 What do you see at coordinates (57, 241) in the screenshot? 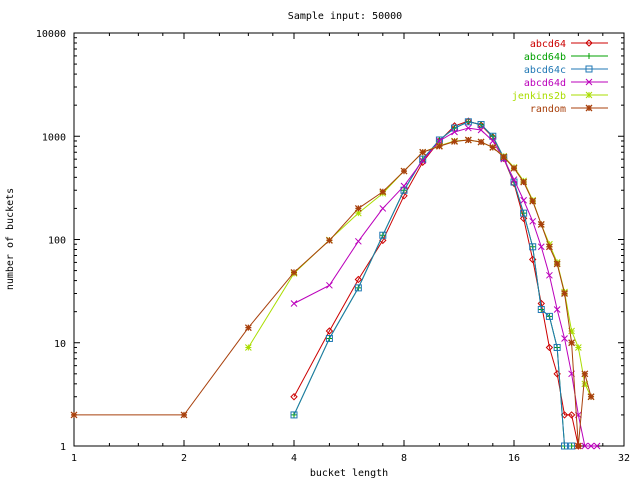
I see `y-tick-label: 100` at bounding box center [57, 241].